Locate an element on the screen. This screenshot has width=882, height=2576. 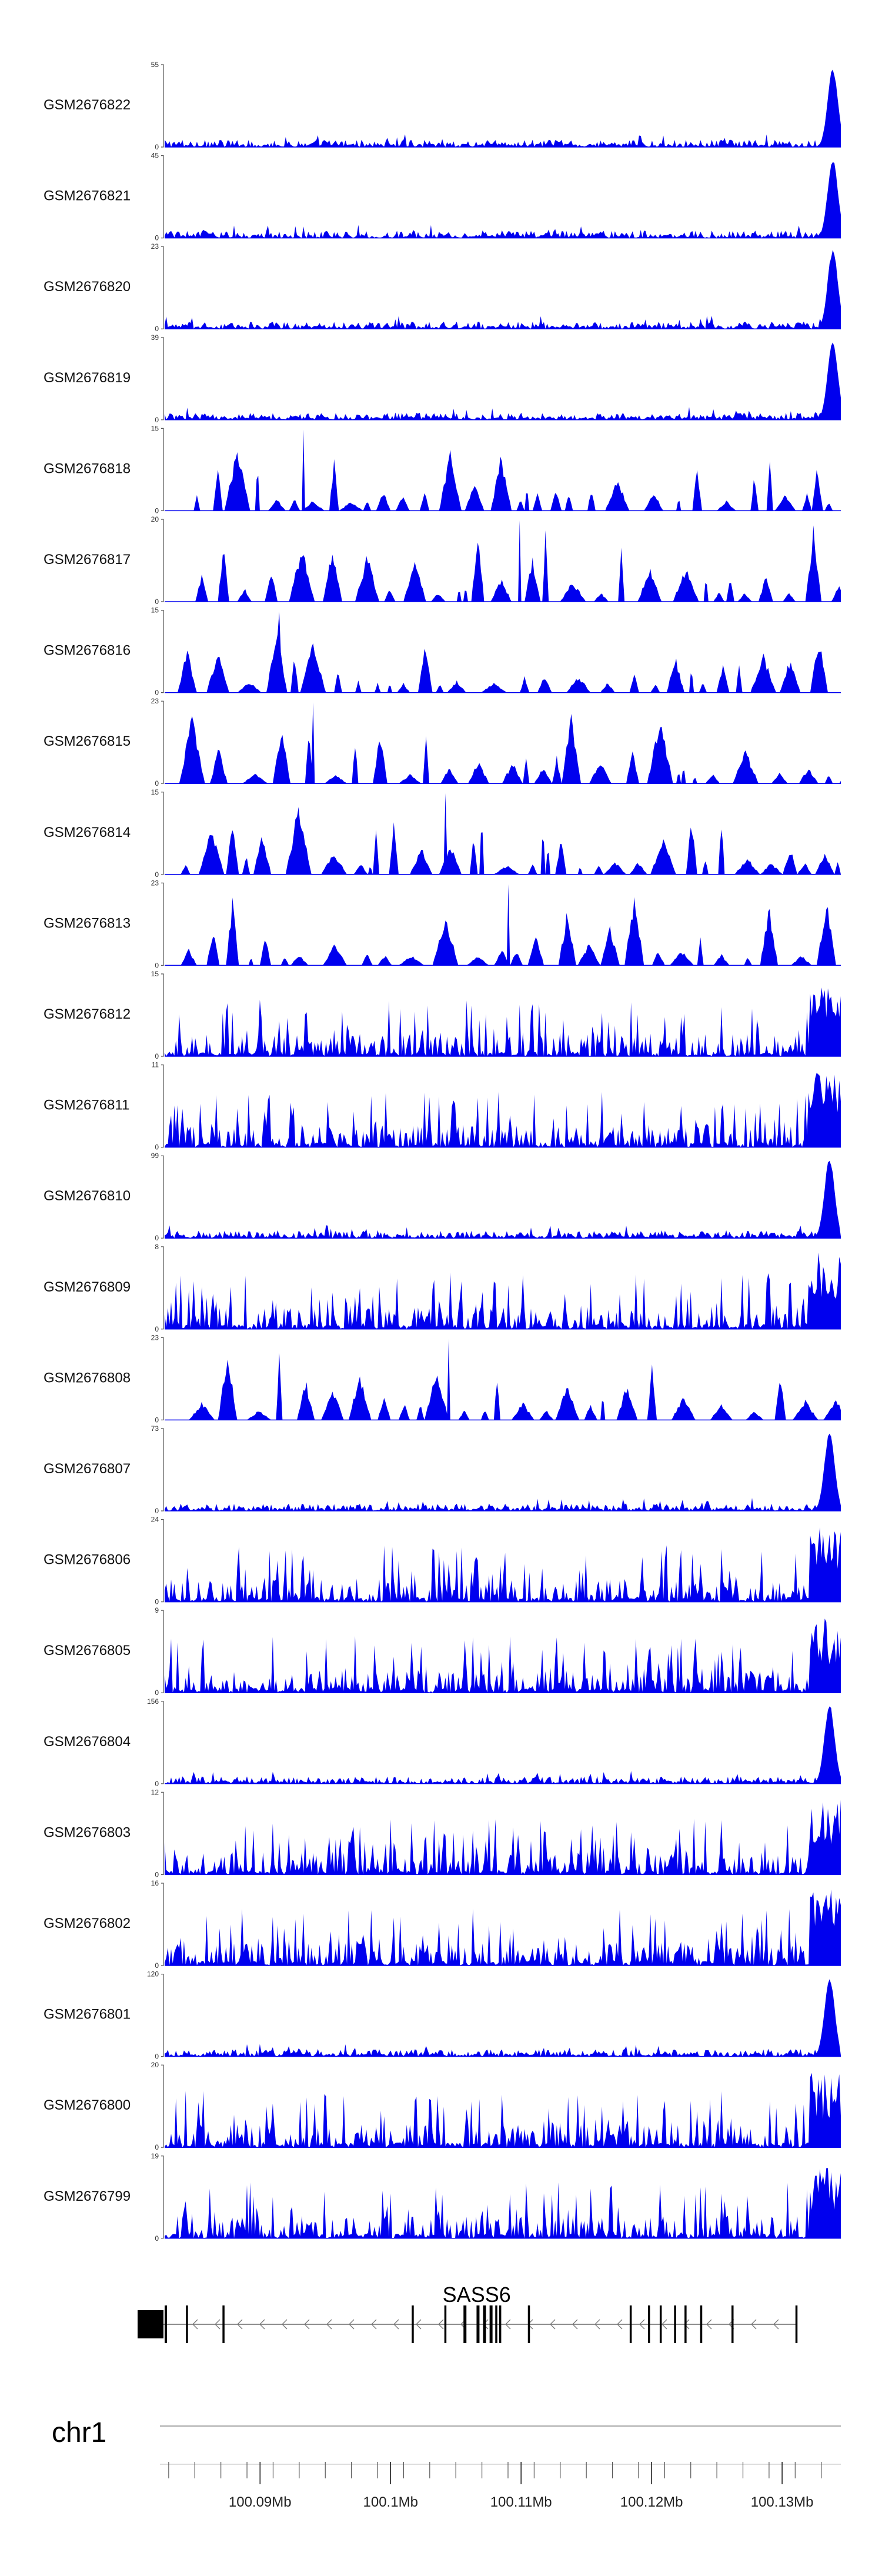
y-max-label: 11 is located at coordinates (155, 1065).